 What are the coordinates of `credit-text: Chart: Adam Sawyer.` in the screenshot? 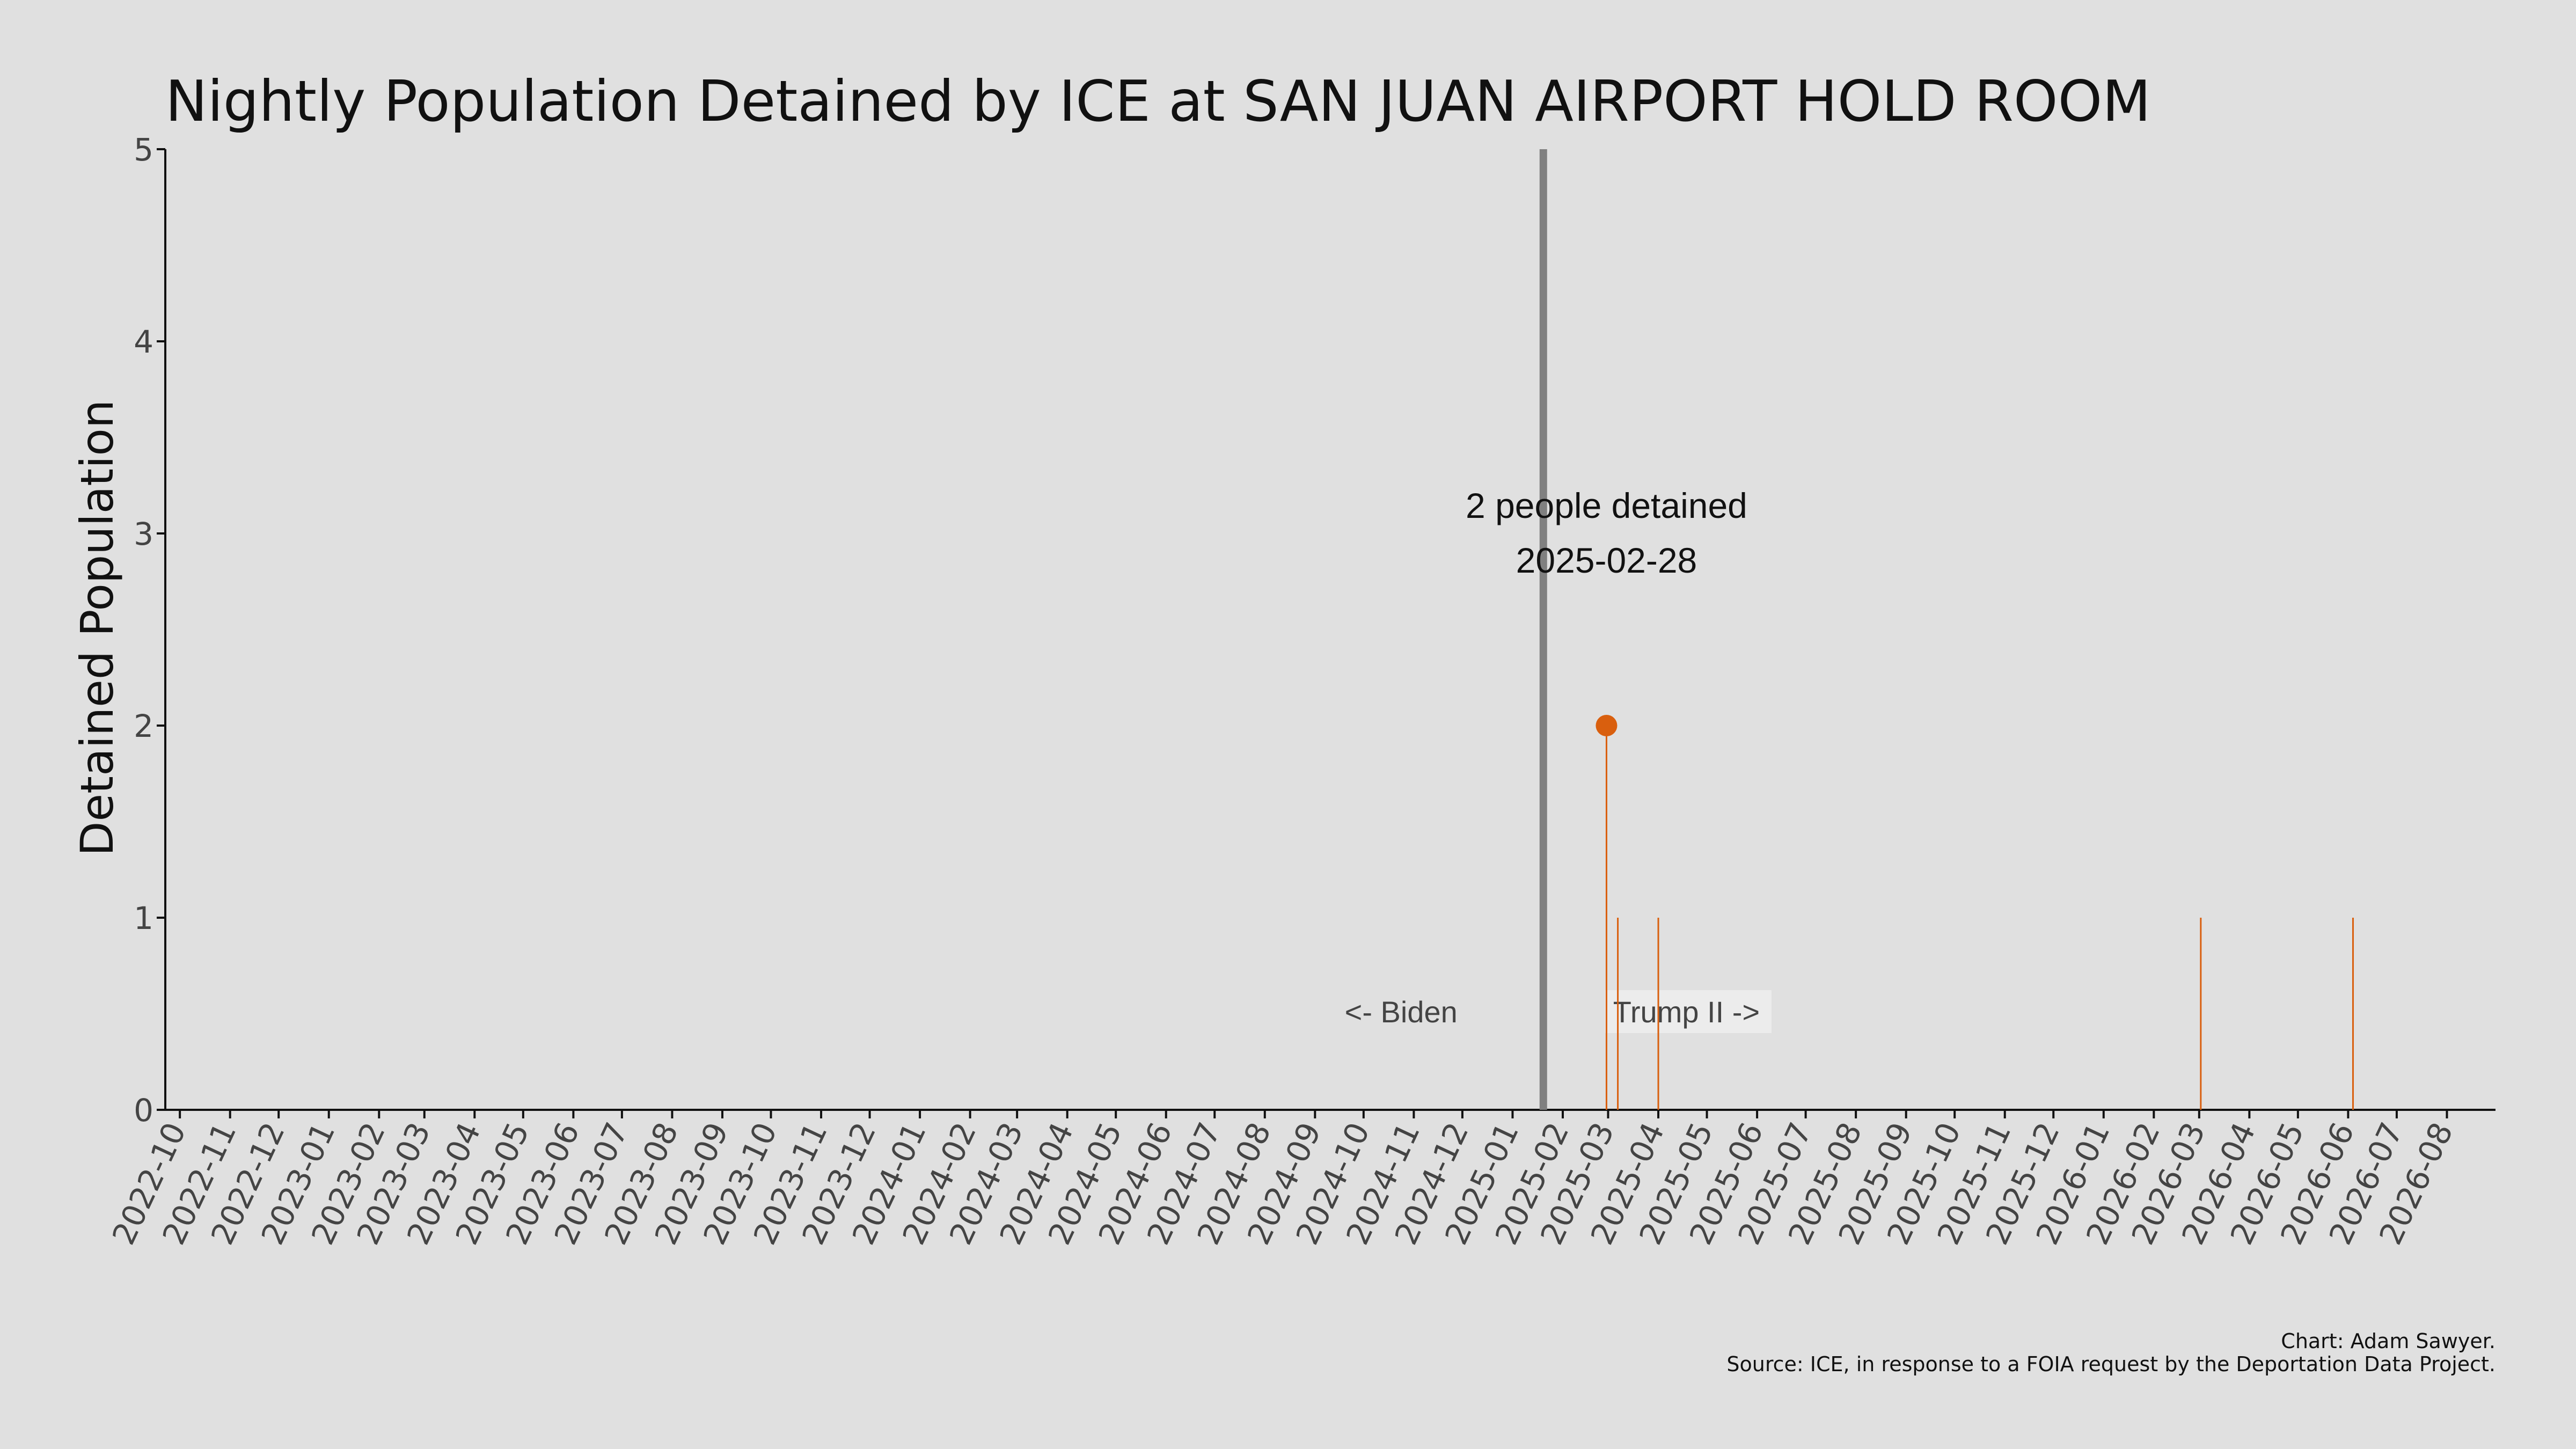 It's located at (2388, 1341).